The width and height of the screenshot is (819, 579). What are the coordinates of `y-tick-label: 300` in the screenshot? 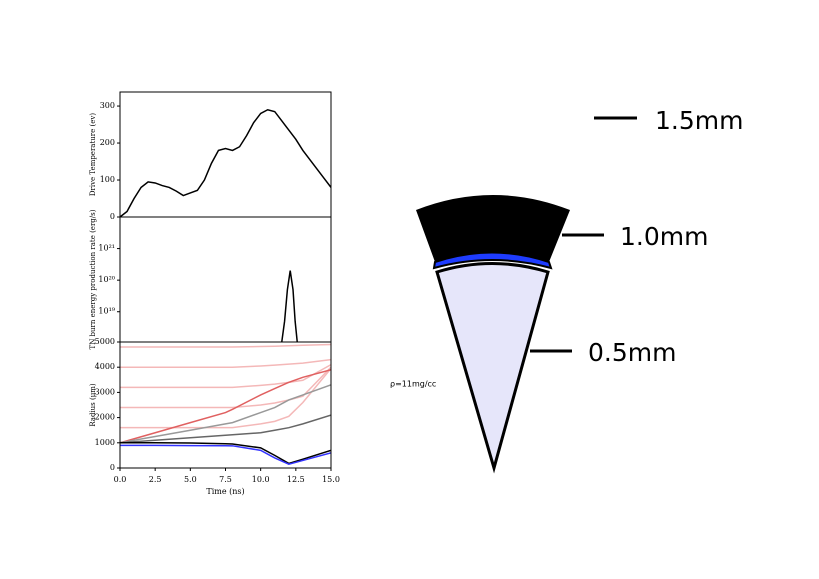 It's located at (107, 105).